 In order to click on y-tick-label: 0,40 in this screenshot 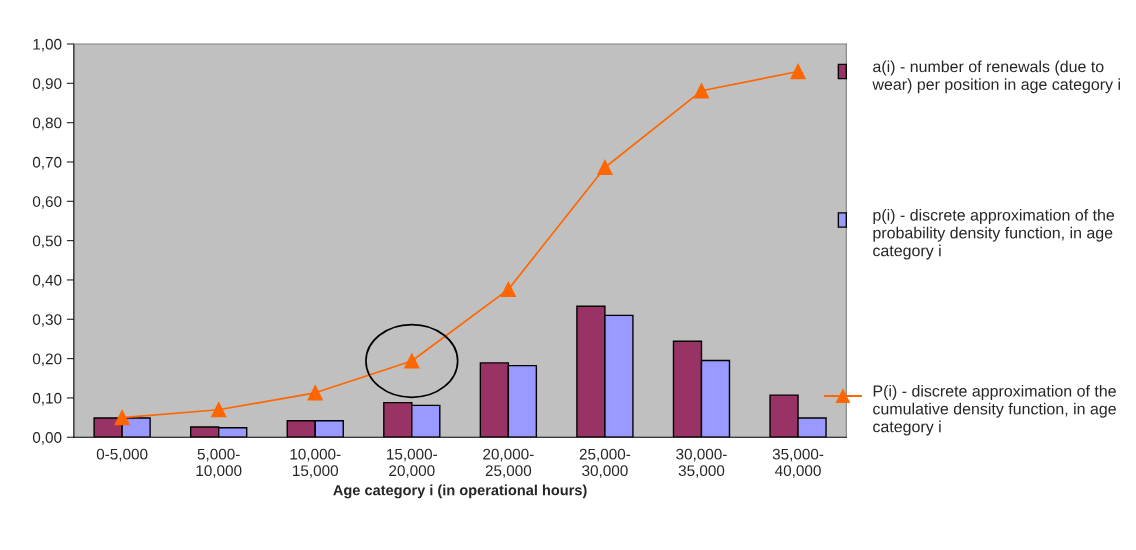, I will do `click(47, 281)`.